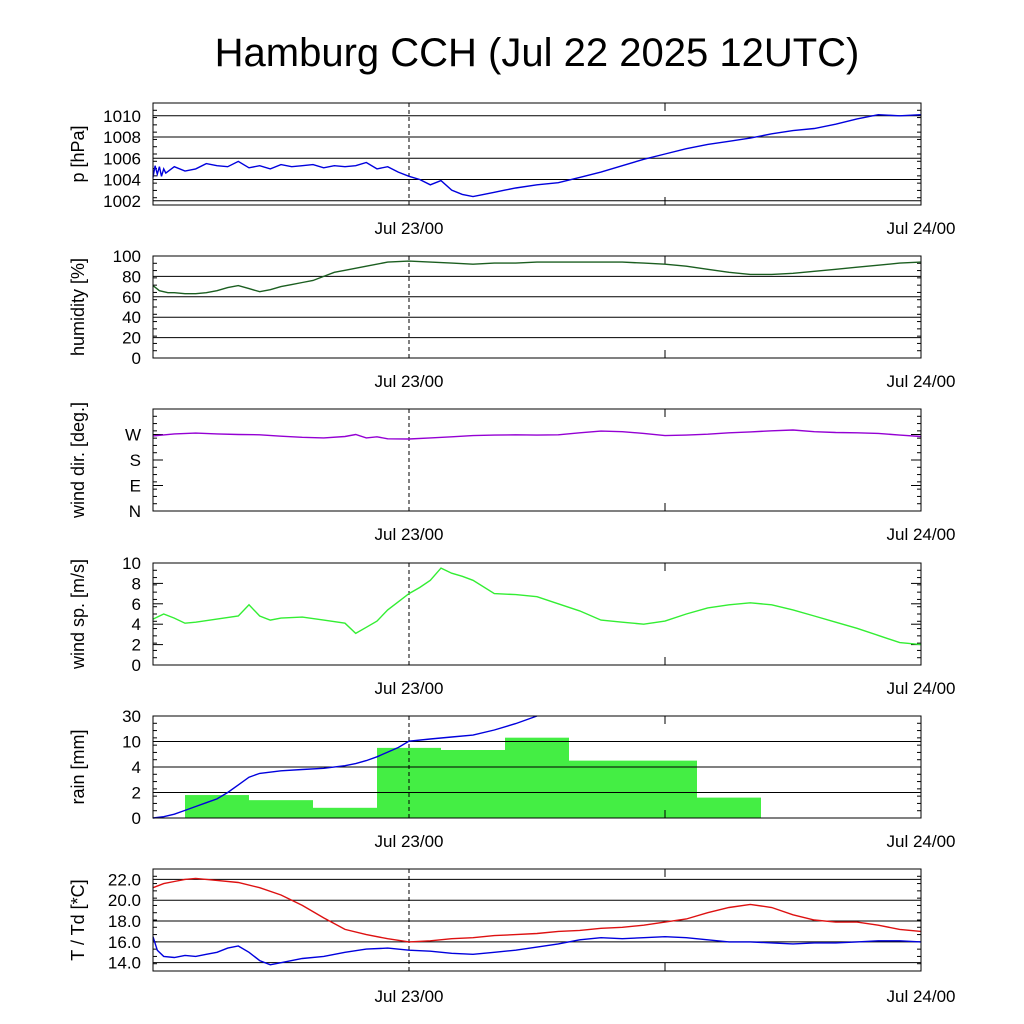 Image resolution: width=1024 pixels, height=1024 pixels. What do you see at coordinates (122, 180) in the screenshot?
I see `y-tick-label-1: 1004` at bounding box center [122, 180].